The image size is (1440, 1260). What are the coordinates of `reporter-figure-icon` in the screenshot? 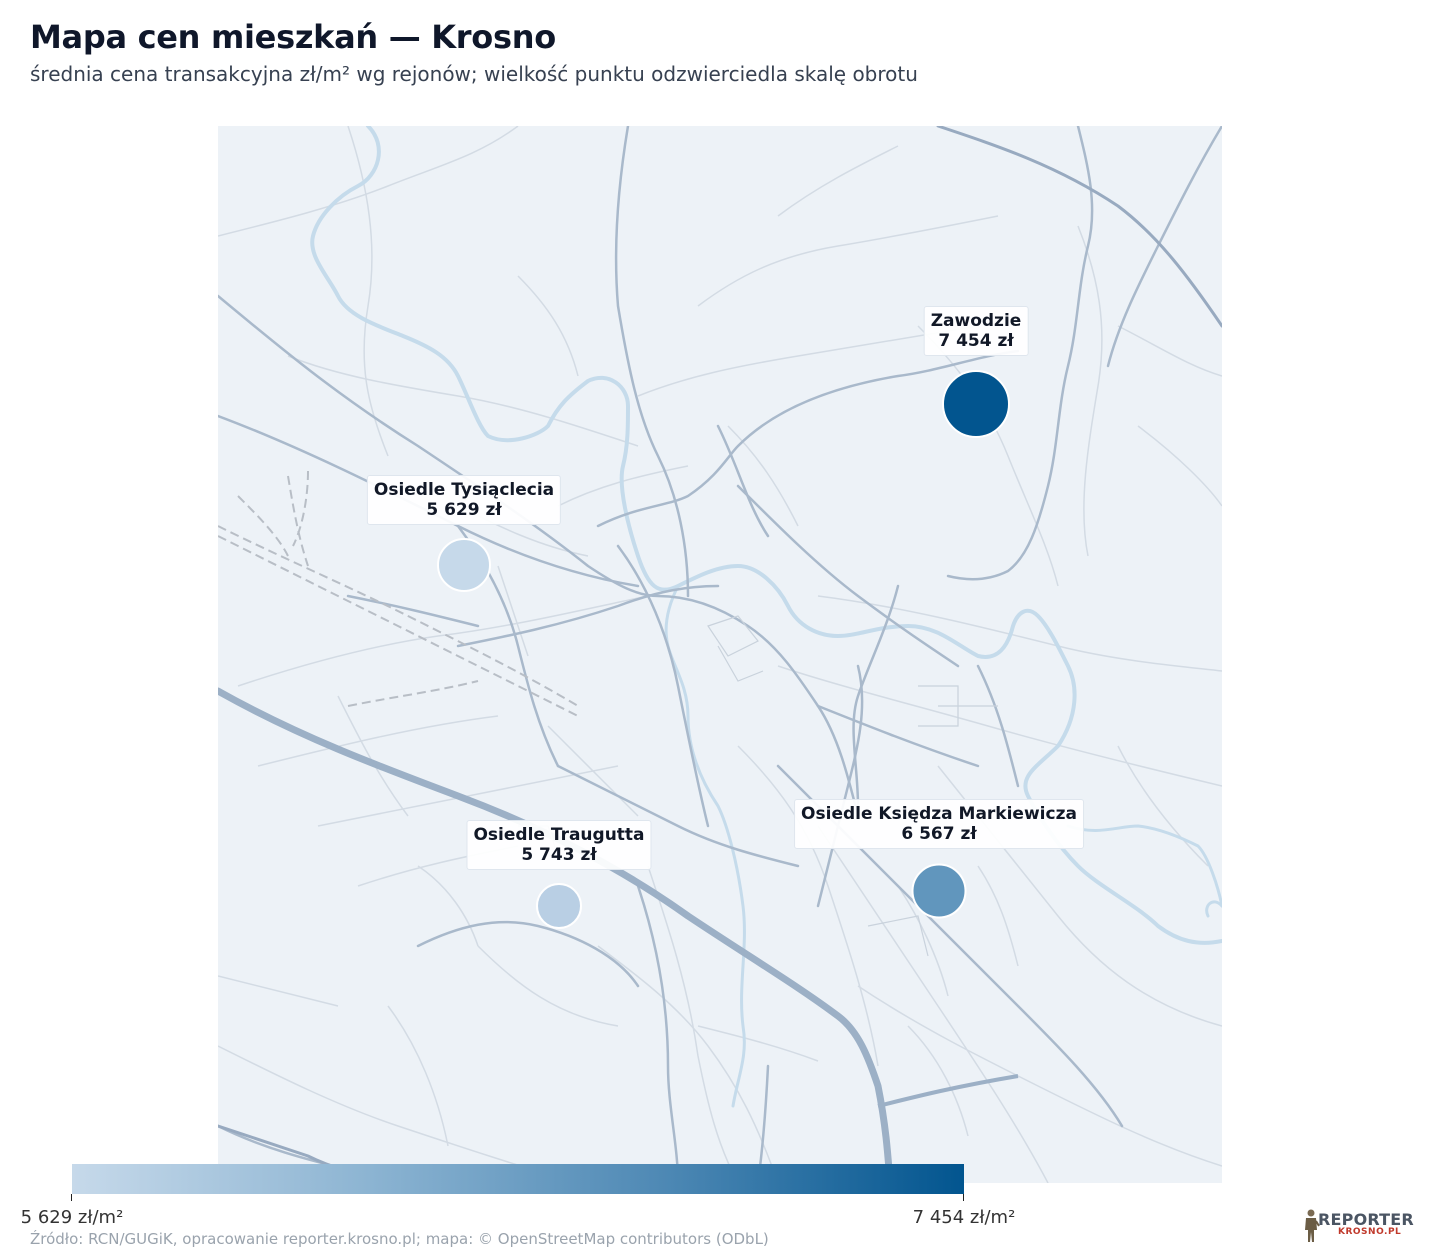 It's located at (1312, 1225).